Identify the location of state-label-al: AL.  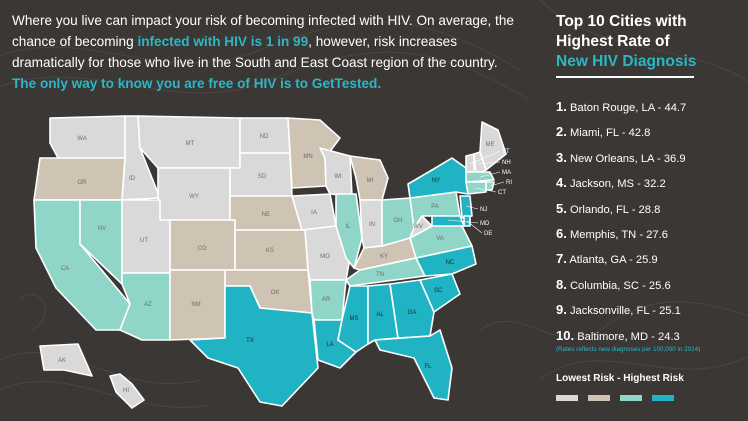
(380, 315).